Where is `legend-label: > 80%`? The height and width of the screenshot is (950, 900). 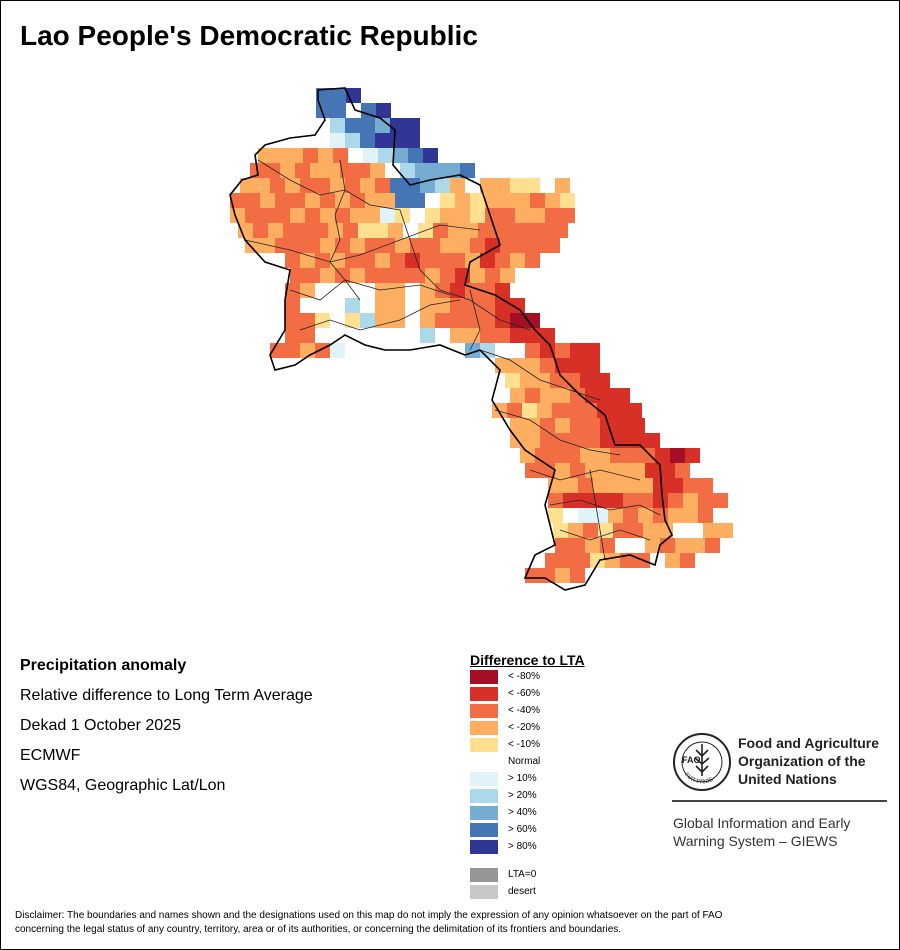 legend-label: > 80% is located at coordinates (522, 846).